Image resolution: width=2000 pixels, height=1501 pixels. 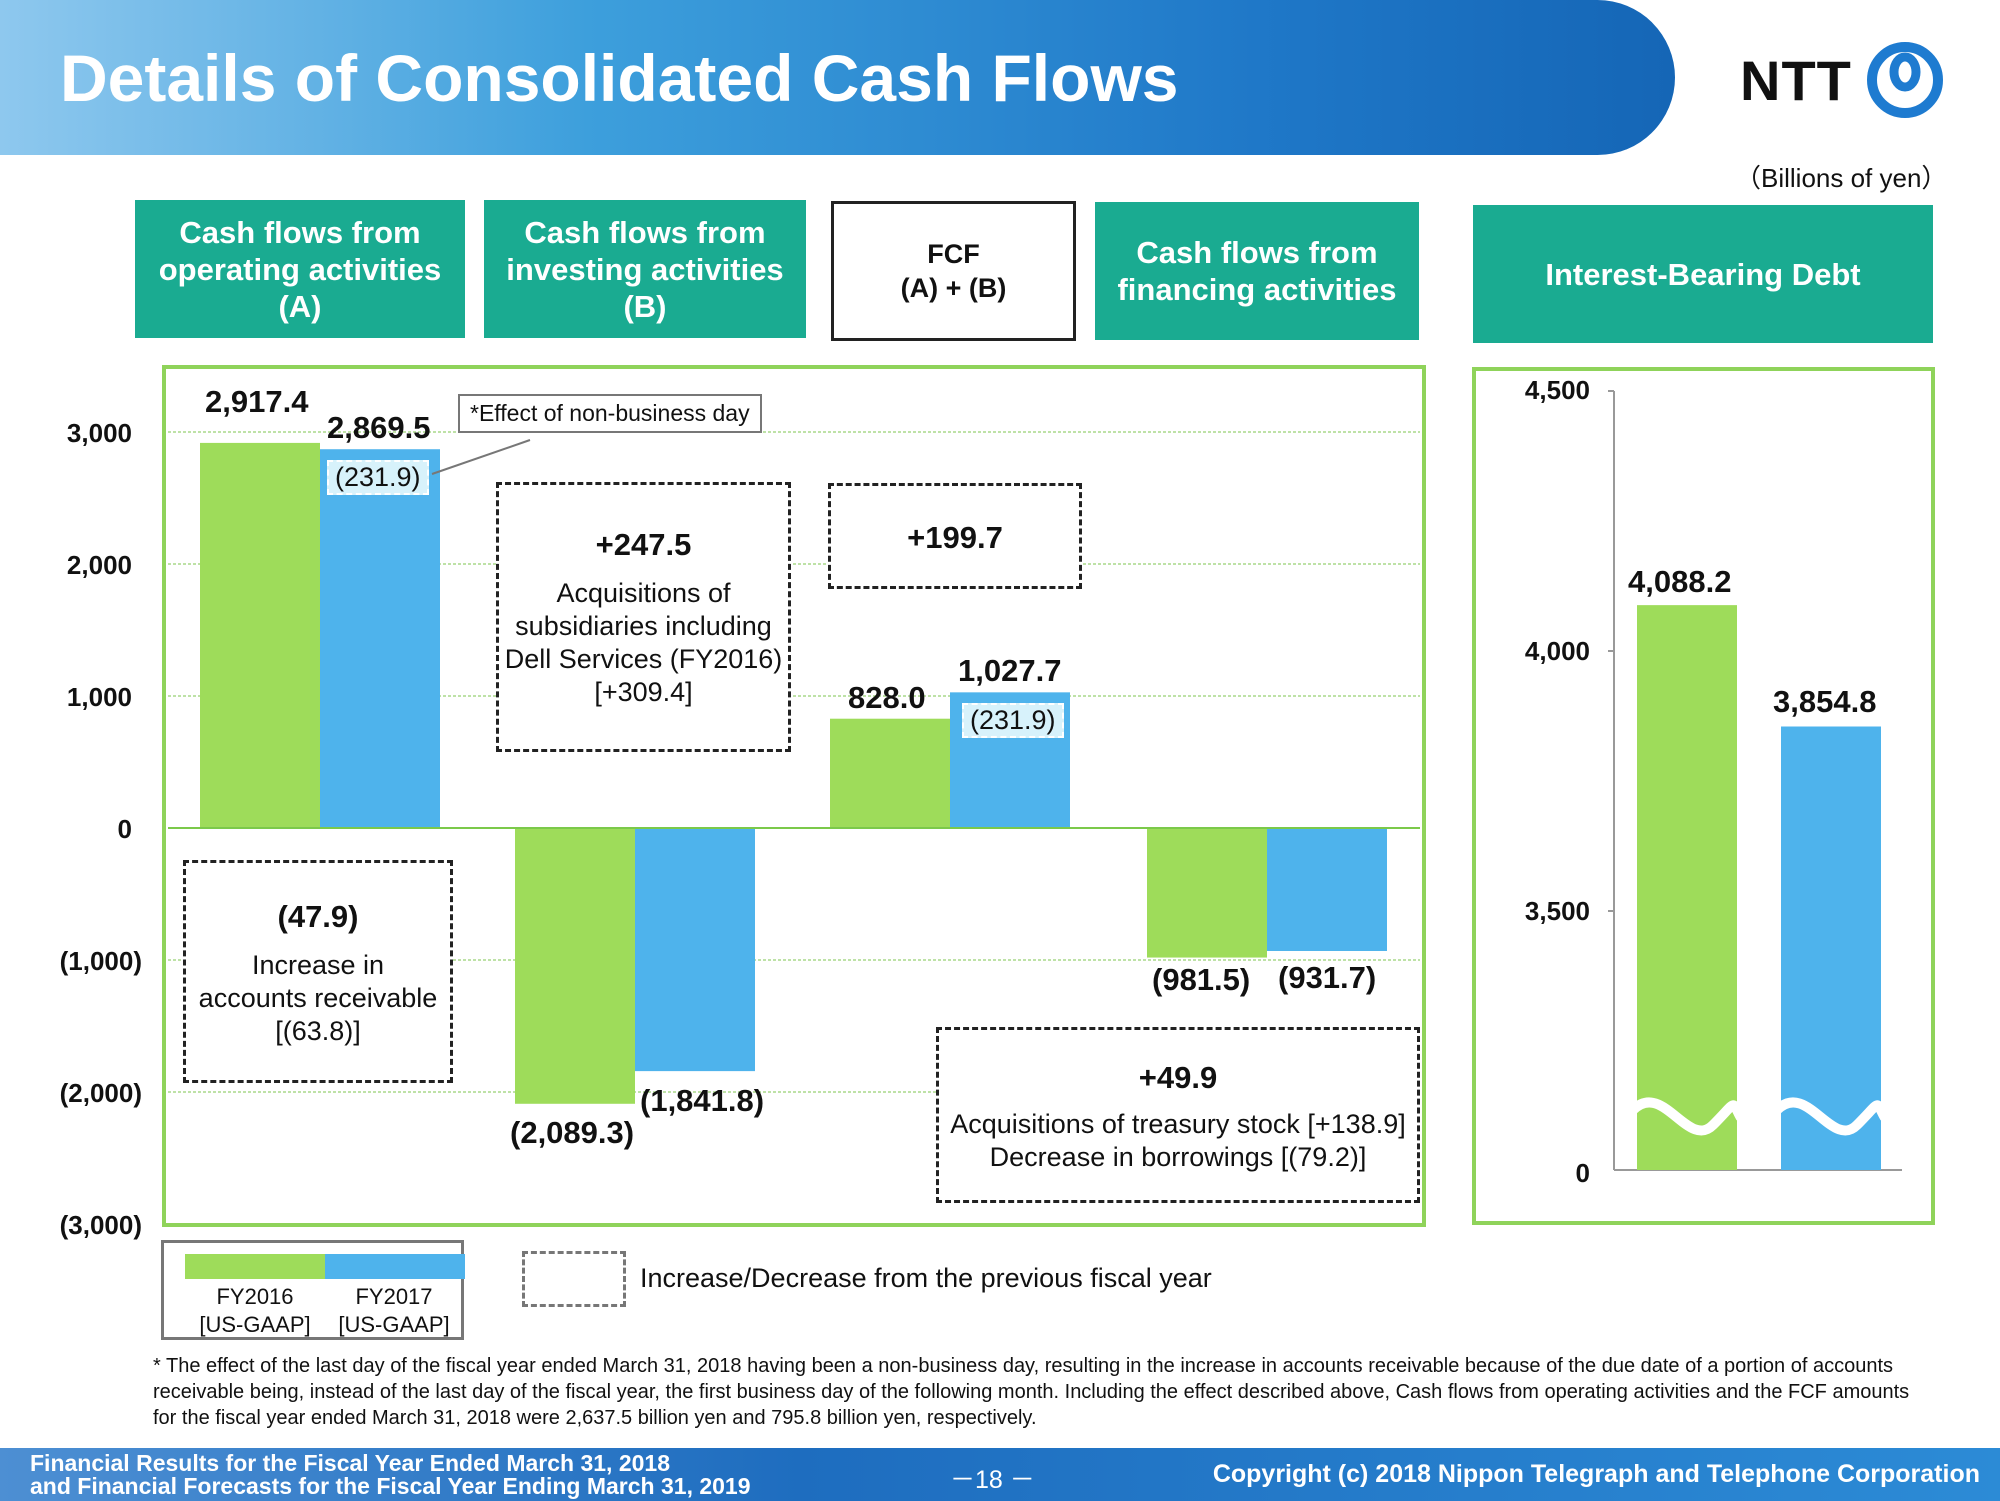 I want to click on ytick-label: 2,000, so click(x=99, y=565).